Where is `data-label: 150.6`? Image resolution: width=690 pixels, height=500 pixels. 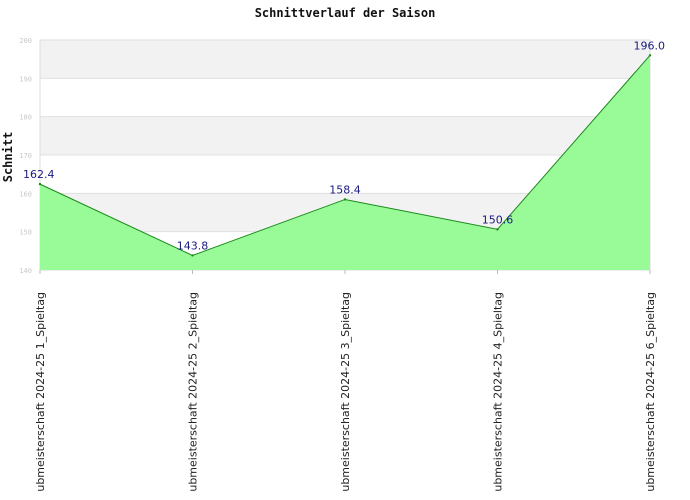 data-label: 150.6 is located at coordinates (498, 219).